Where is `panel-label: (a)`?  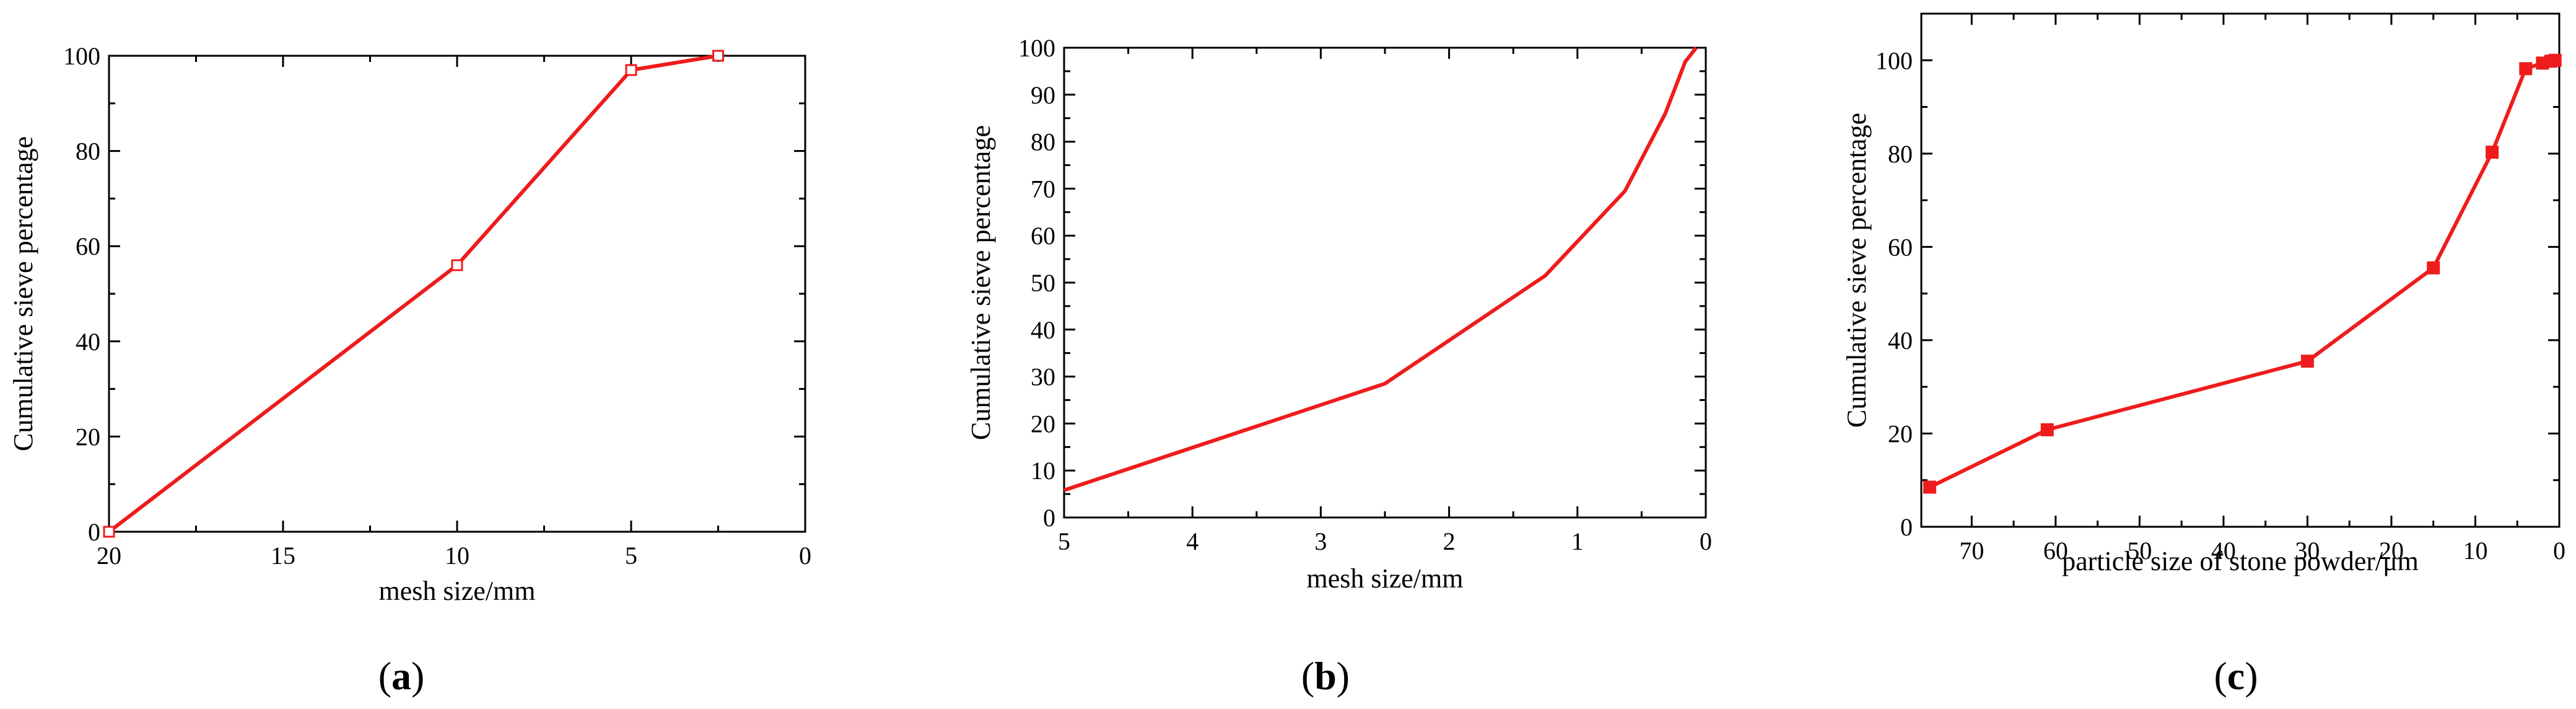 panel-label: (a) is located at coordinates (401, 676).